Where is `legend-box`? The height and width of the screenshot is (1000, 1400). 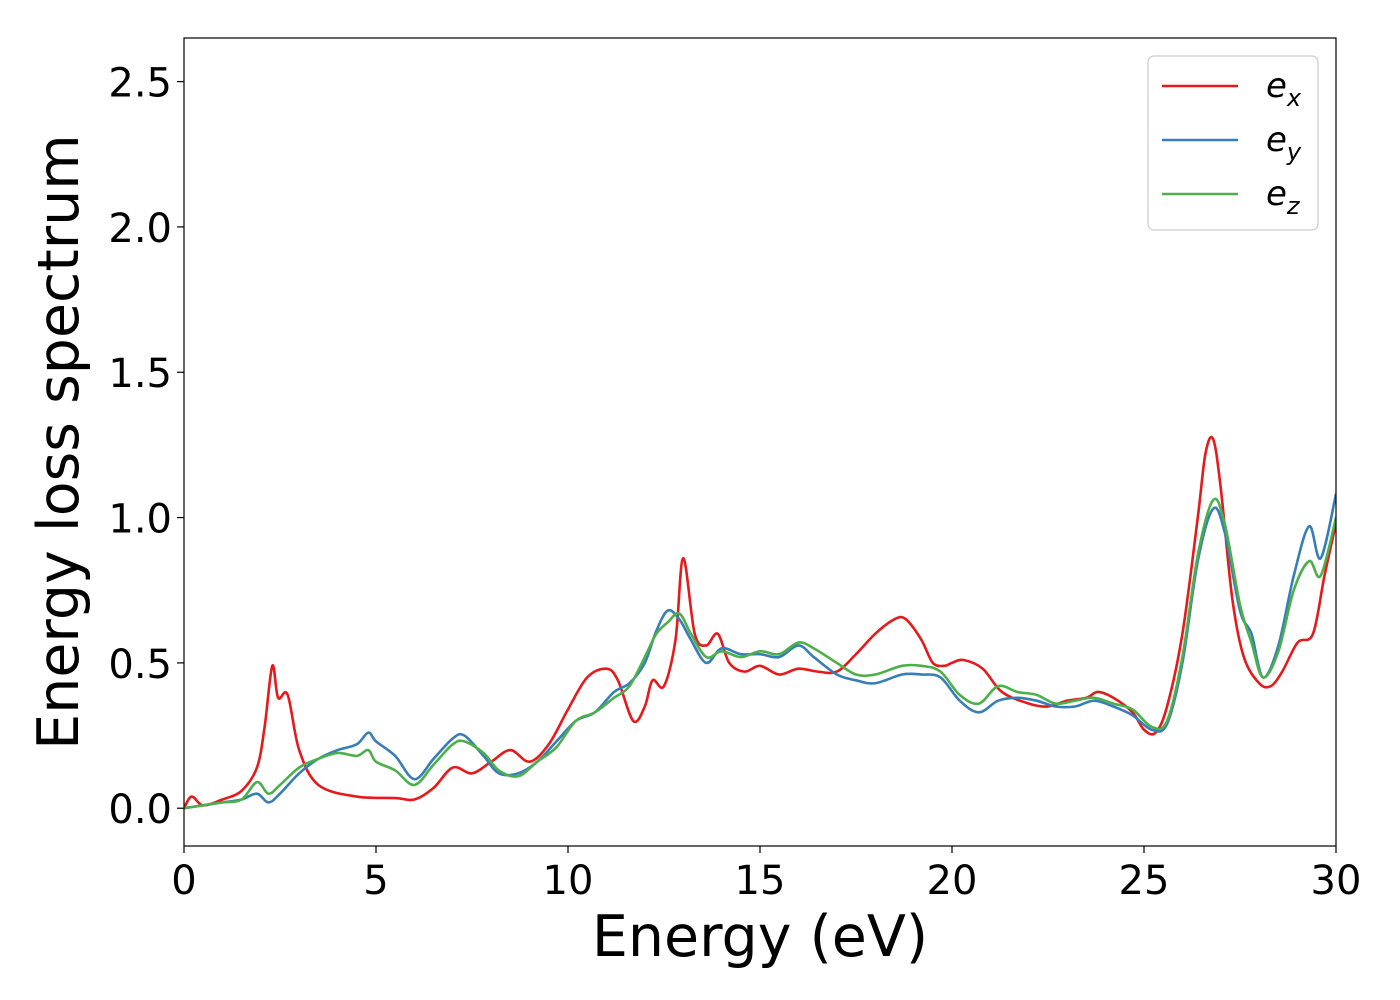 legend-box is located at coordinates (1233, 143).